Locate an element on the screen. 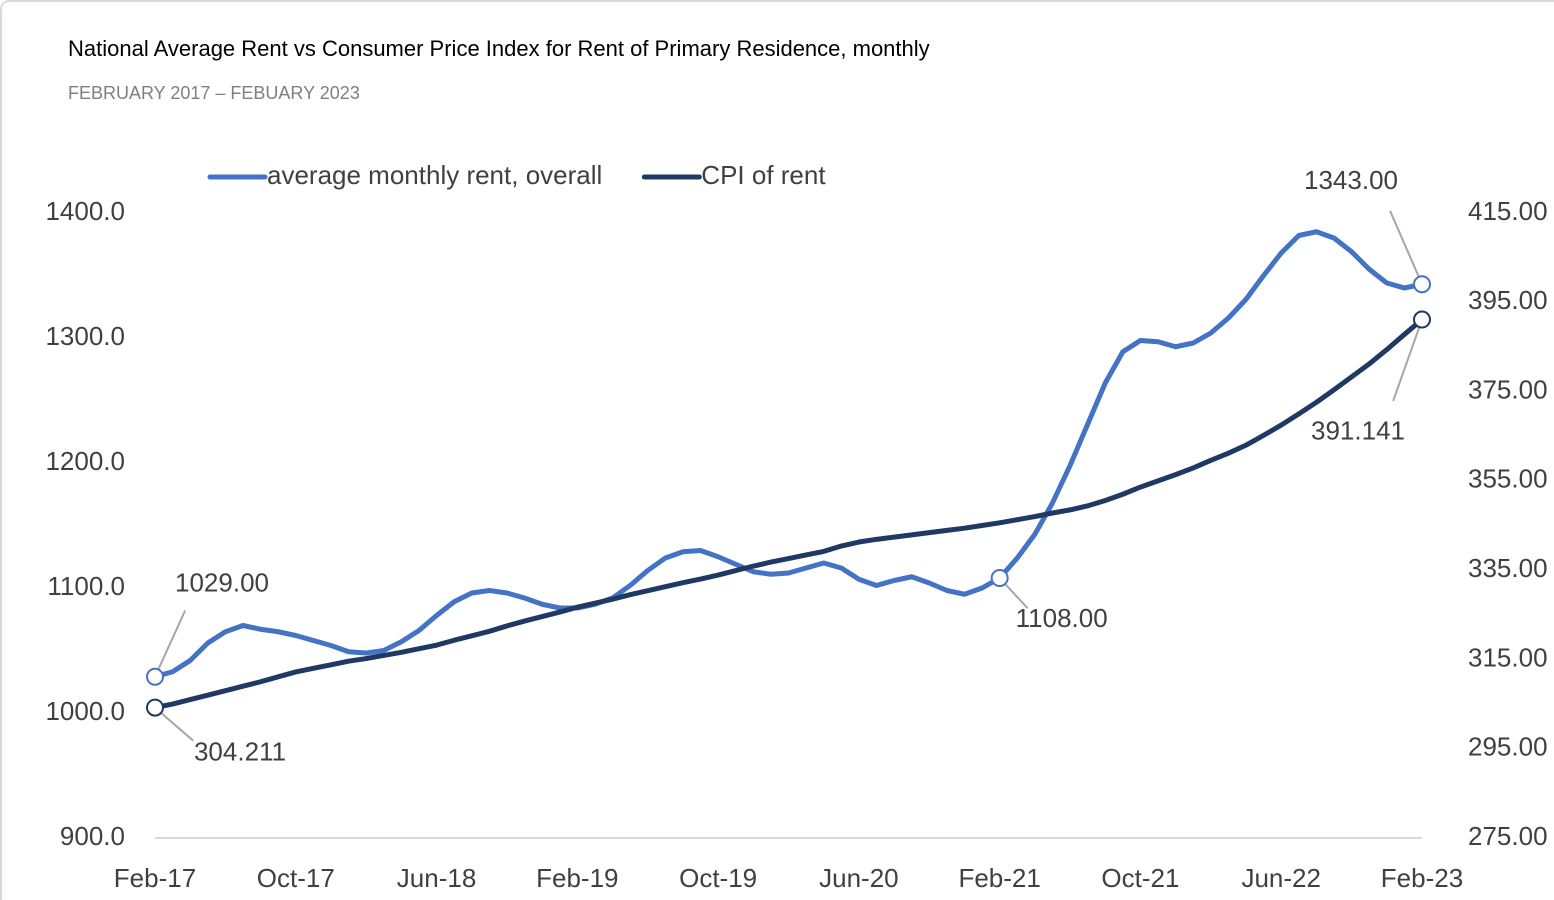 The height and width of the screenshot is (900, 1554). x-tick-label: Jun-20 is located at coordinates (859, 878).